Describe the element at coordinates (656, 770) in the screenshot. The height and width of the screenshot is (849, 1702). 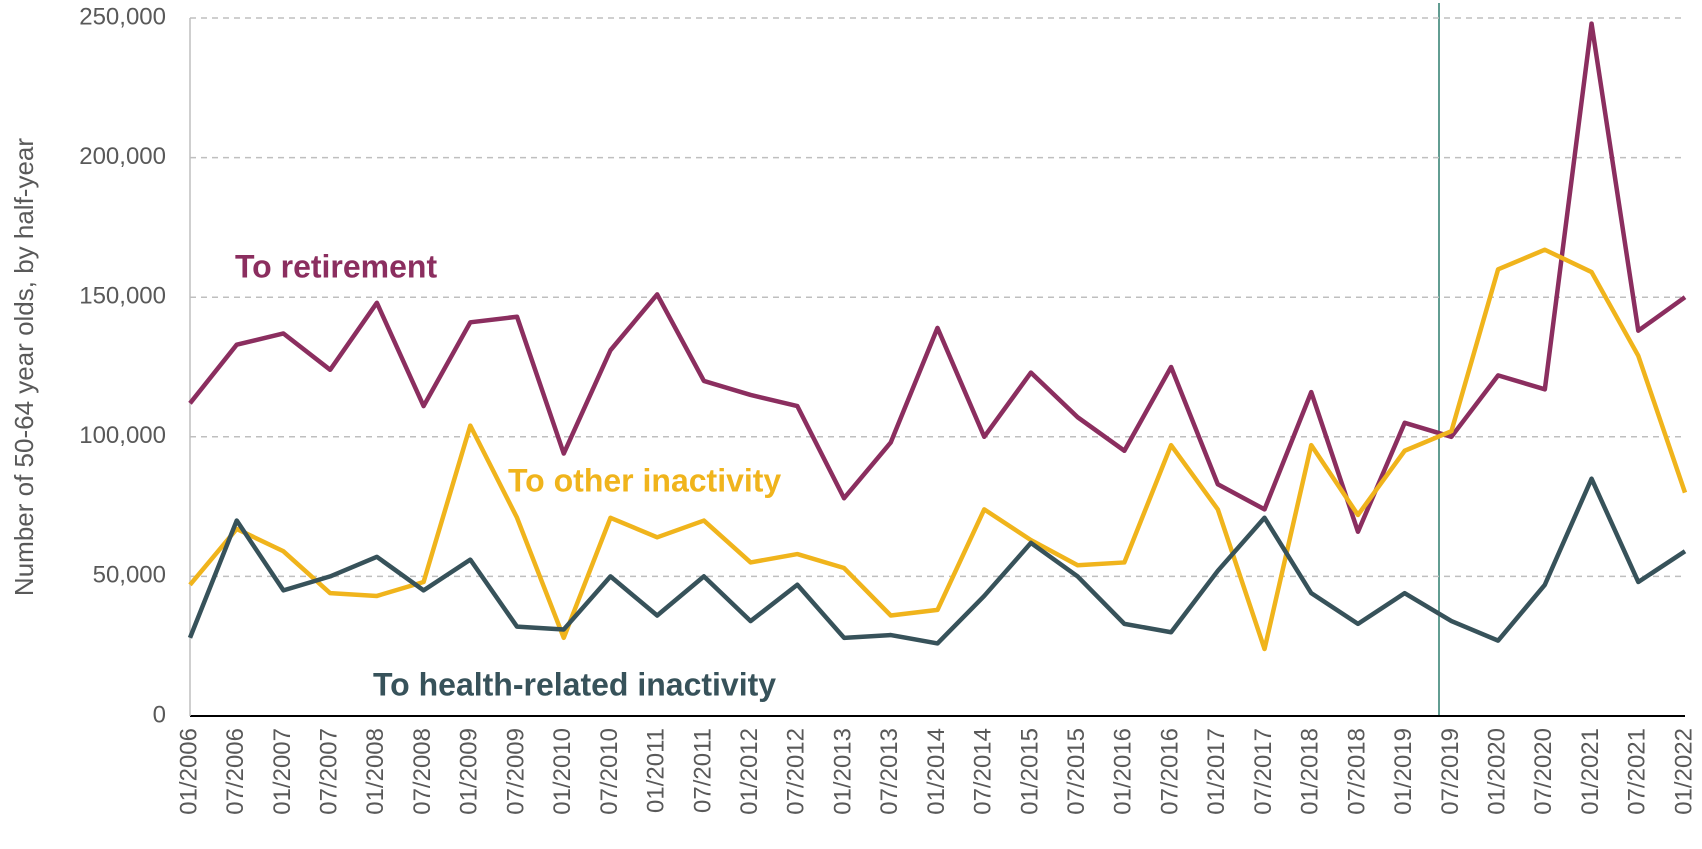
I see `x-tick-label: 01/2011` at that location.